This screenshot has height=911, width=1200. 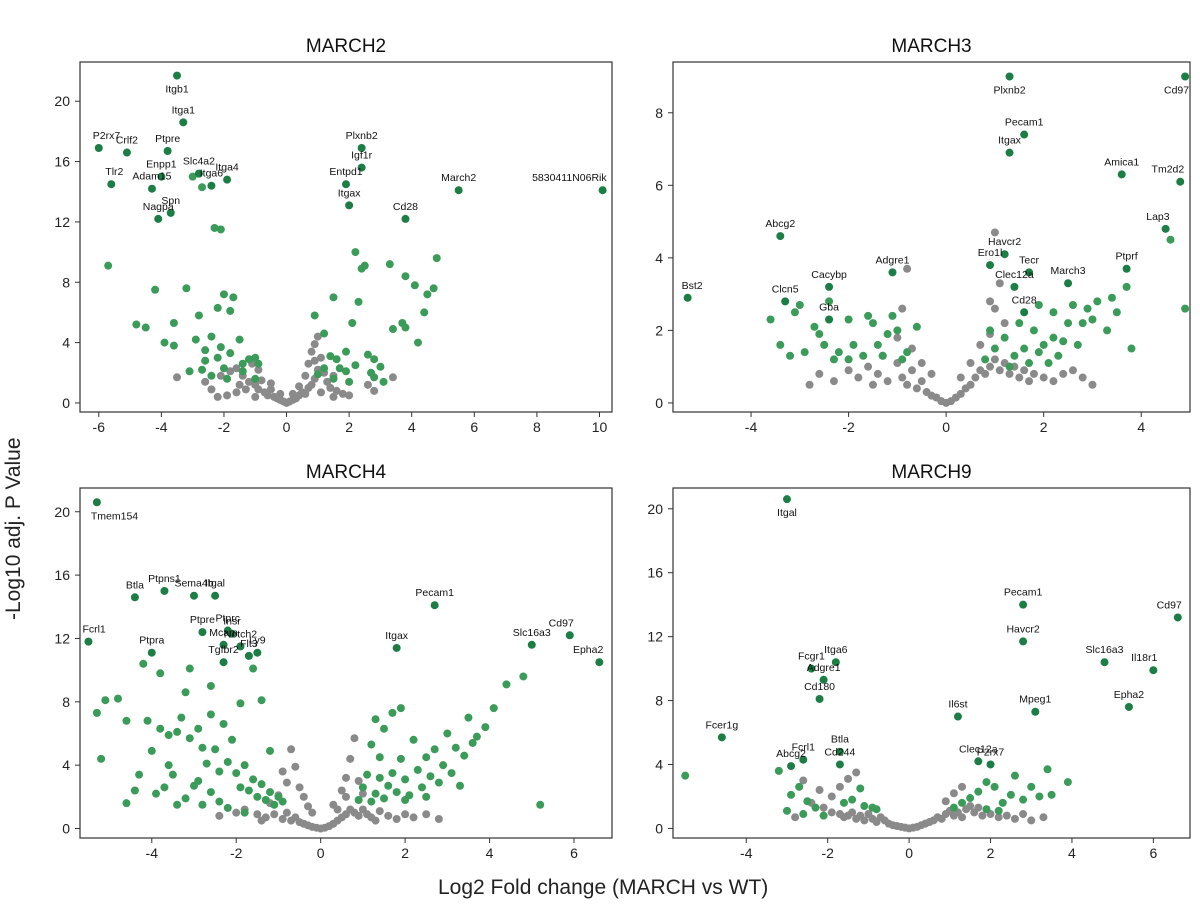 I want to click on panel-title: MARCH2, so click(x=346, y=46).